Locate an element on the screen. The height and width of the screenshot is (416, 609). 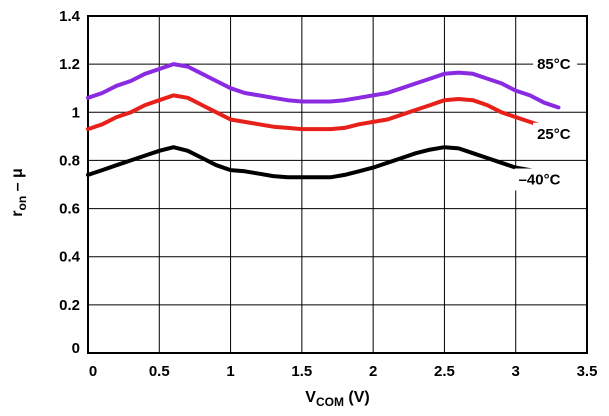
y-axis-title-sub: on is located at coordinates (22, 203).